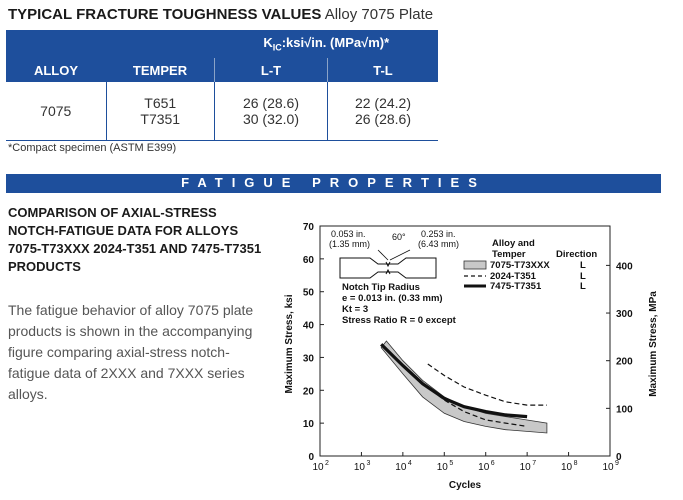  Describe the element at coordinates (583, 286) in the screenshot. I see `legend-dir-2: L` at that location.